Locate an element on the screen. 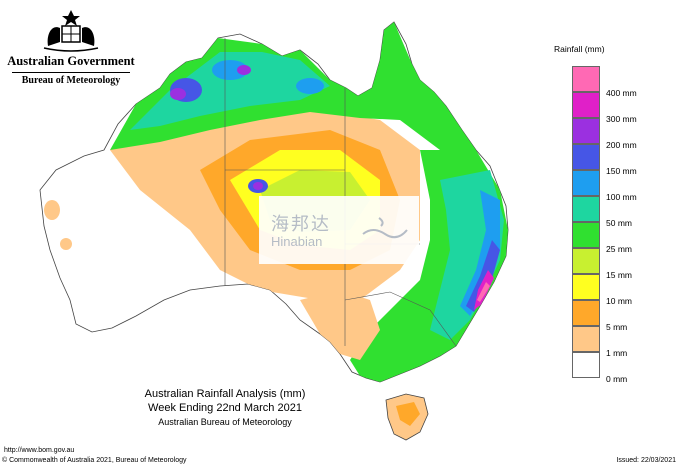 Image resolution: width=680 pixels, height=467 pixels. legend-item: 1 mm is located at coordinates (622, 342).